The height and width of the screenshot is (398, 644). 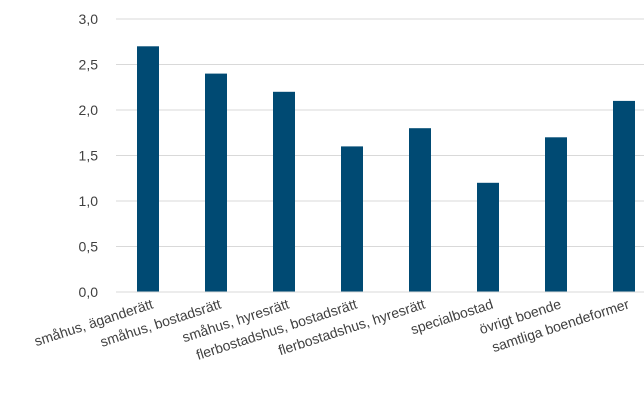 What do you see at coordinates (89, 110) in the screenshot?
I see `y-tick-label: 2,0` at bounding box center [89, 110].